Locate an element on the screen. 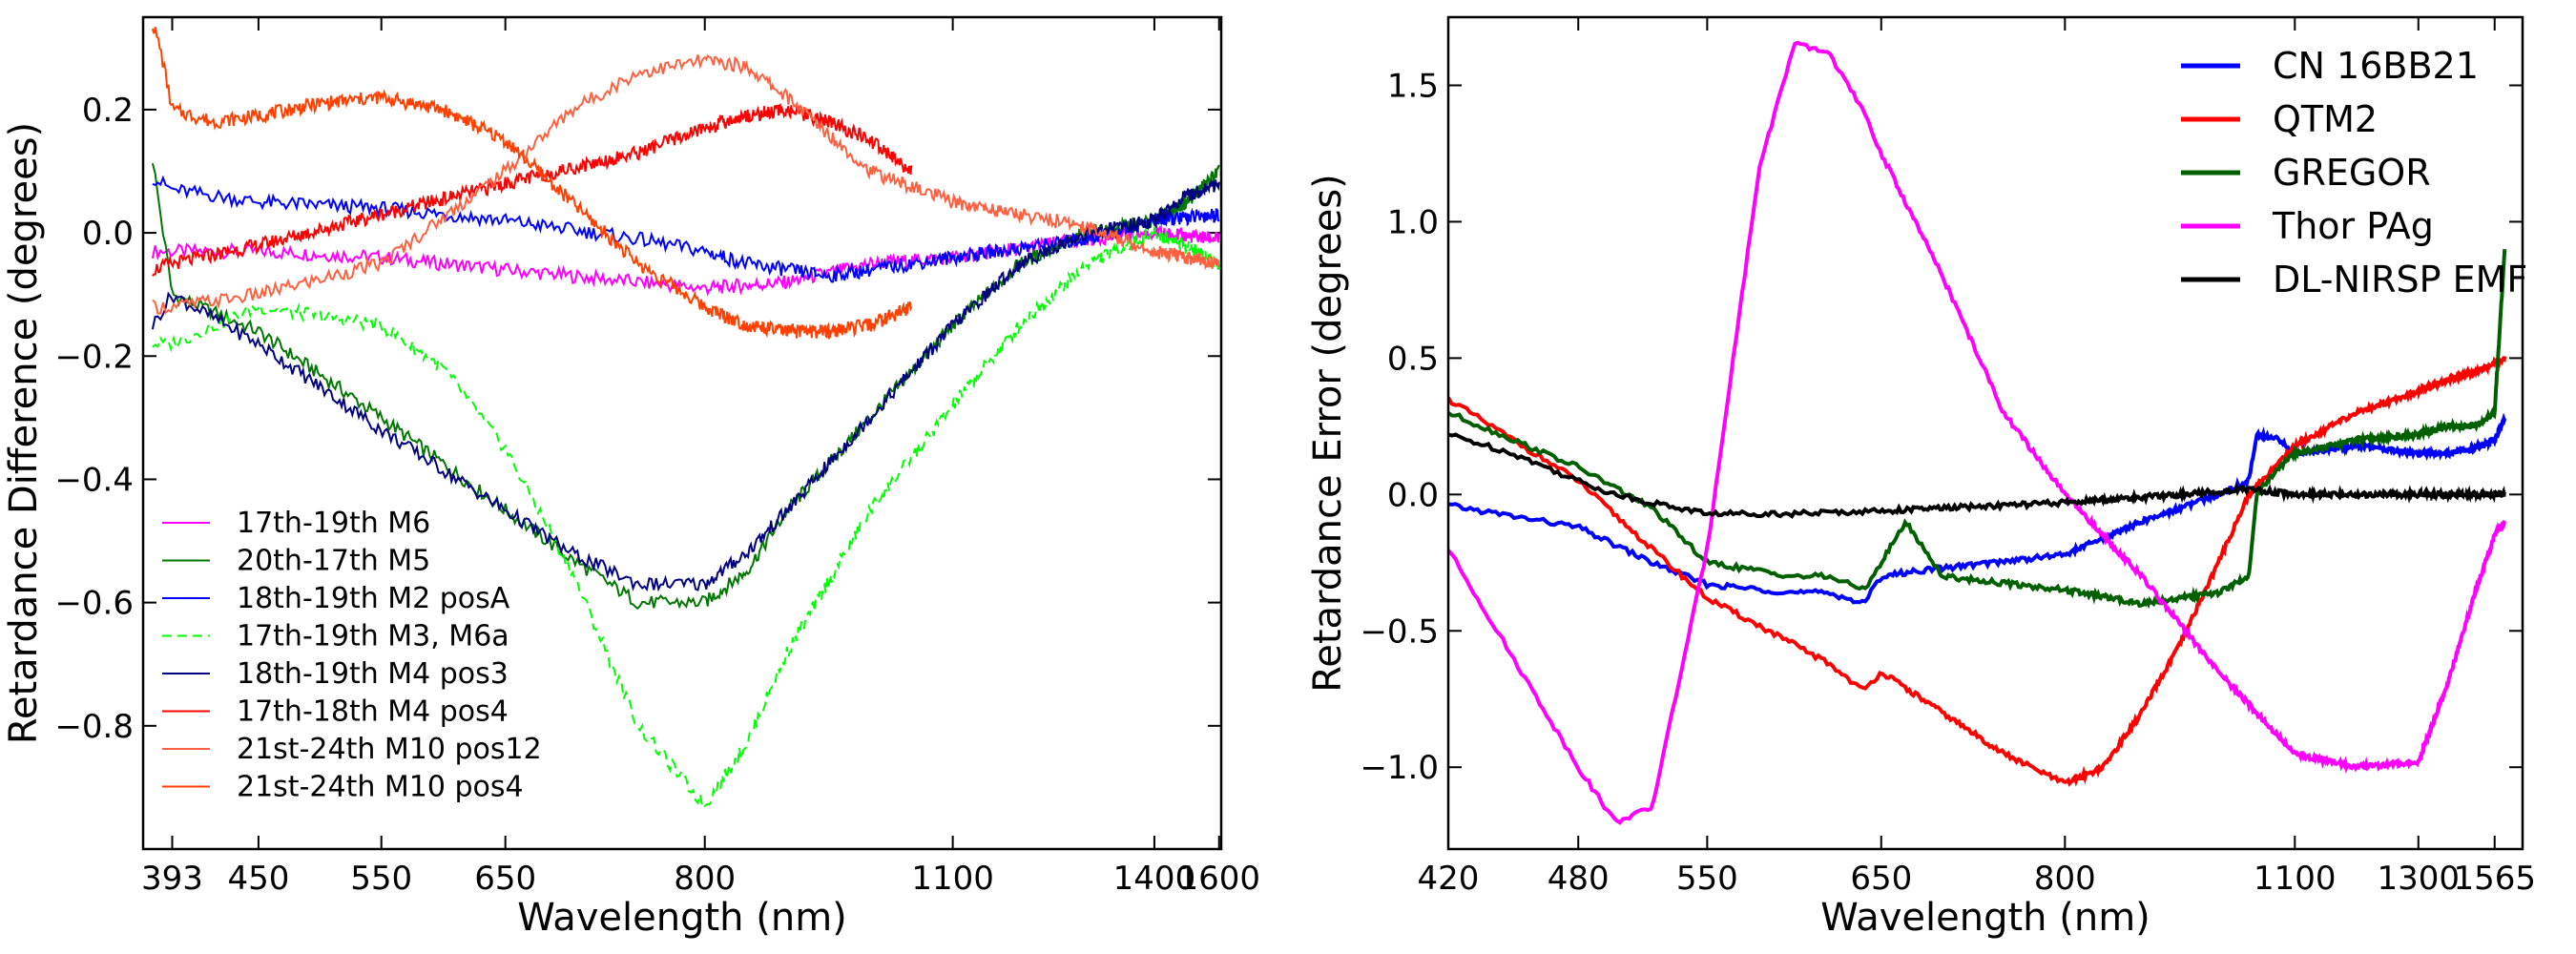 The width and height of the screenshot is (2576, 954). right-legend: CN 16BB21 QTM2 GREGOR Thor PAg DL-NIRSP EMF is located at coordinates (2354, 173).